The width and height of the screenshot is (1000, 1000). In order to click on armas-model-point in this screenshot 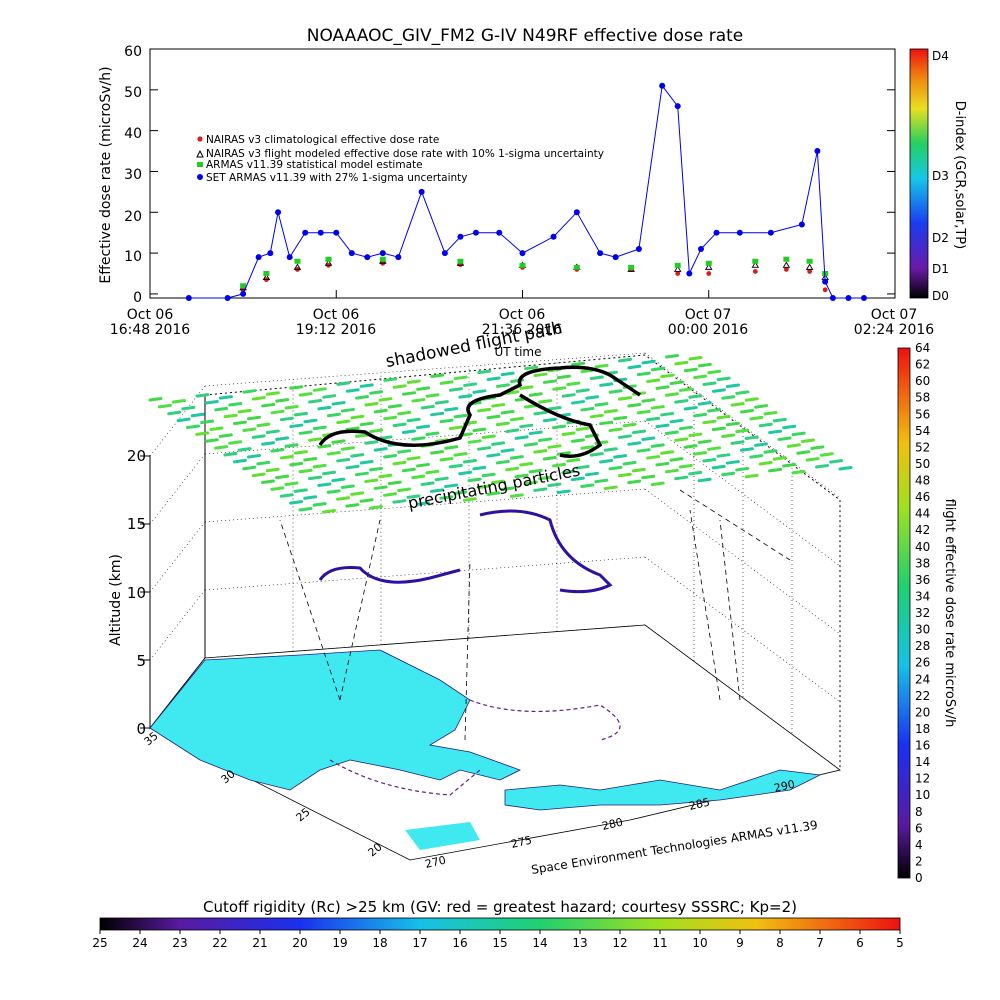, I will do `click(297, 261)`.